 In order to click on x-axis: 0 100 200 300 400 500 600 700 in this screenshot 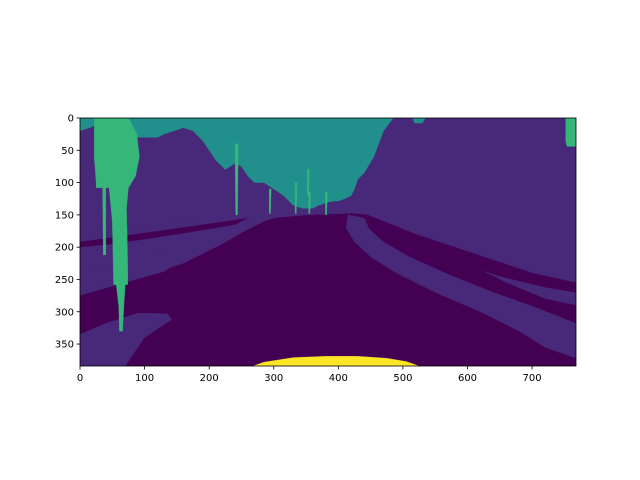, I will do `click(309, 375)`.